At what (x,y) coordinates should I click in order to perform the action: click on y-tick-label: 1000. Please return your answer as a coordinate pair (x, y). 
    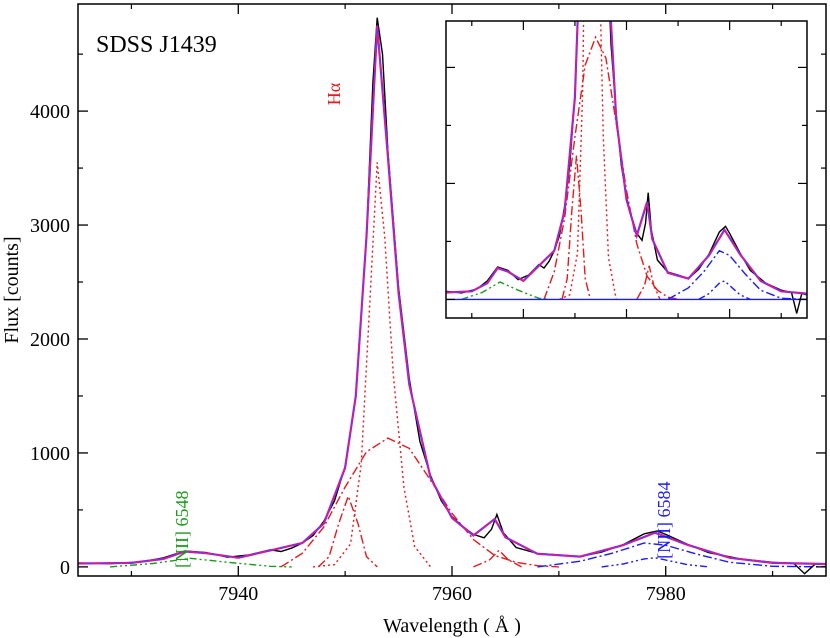
    Looking at the image, I should click on (50, 454).